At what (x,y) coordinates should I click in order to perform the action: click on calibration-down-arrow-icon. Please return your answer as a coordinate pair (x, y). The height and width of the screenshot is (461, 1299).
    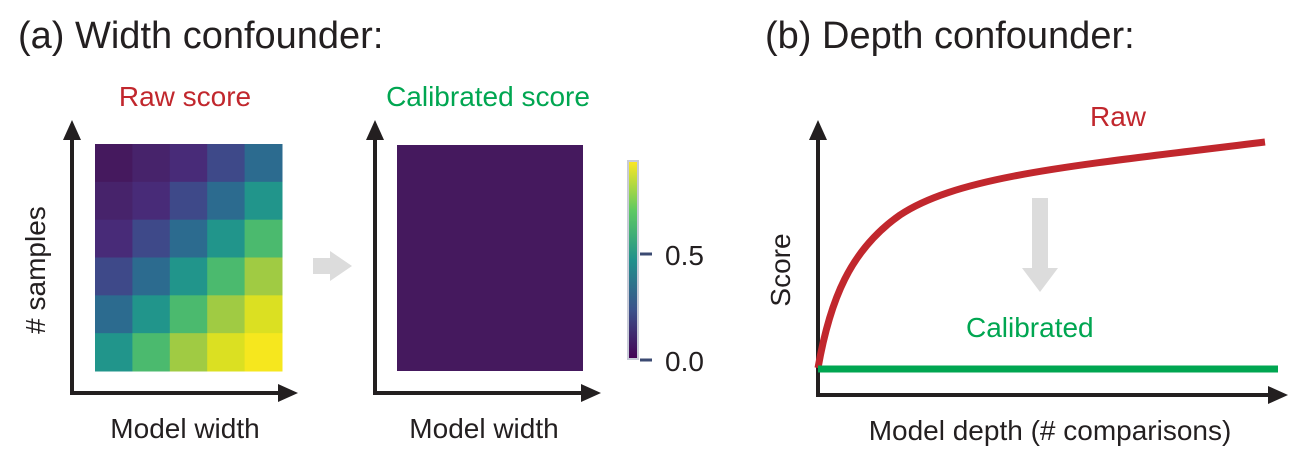
    Looking at the image, I should click on (1040, 245).